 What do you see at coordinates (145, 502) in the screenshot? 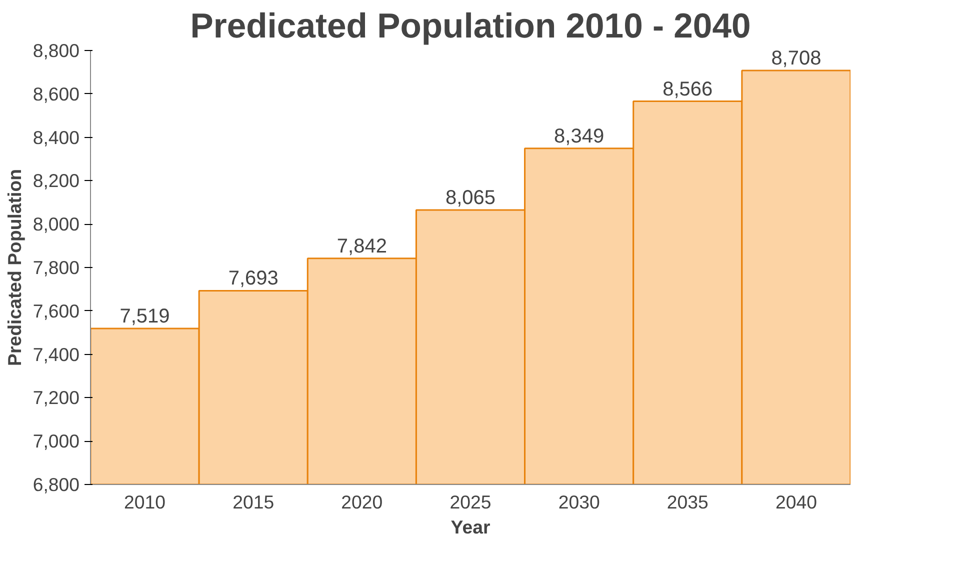
I see `x-tick-label: 2010` at bounding box center [145, 502].